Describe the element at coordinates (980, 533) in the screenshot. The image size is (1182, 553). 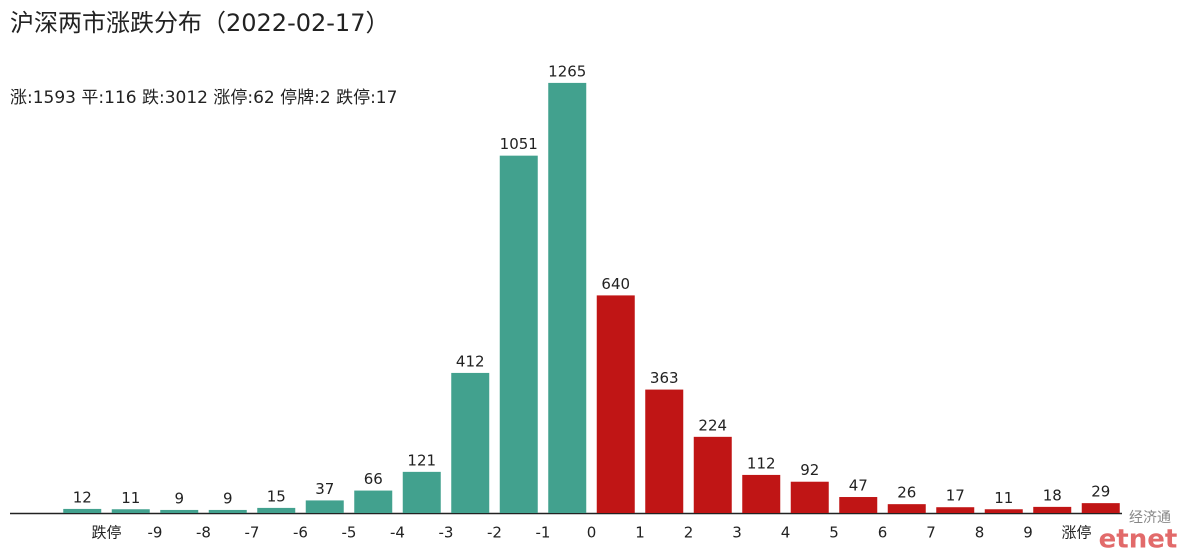
I see `x-tick-label: 8` at that location.